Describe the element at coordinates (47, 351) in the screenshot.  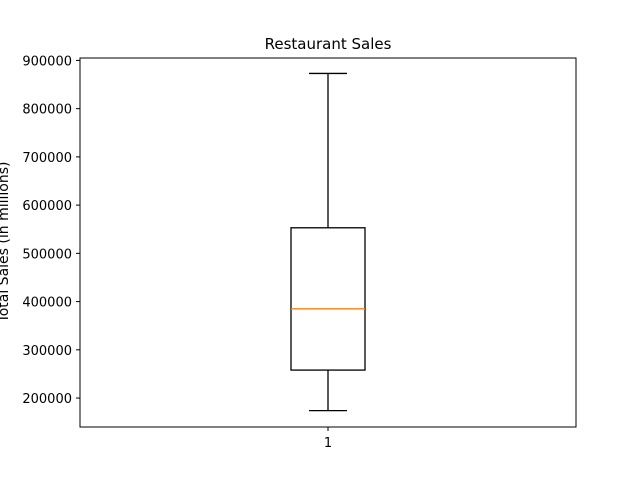
I see `y-tick-label: 300000` at that location.